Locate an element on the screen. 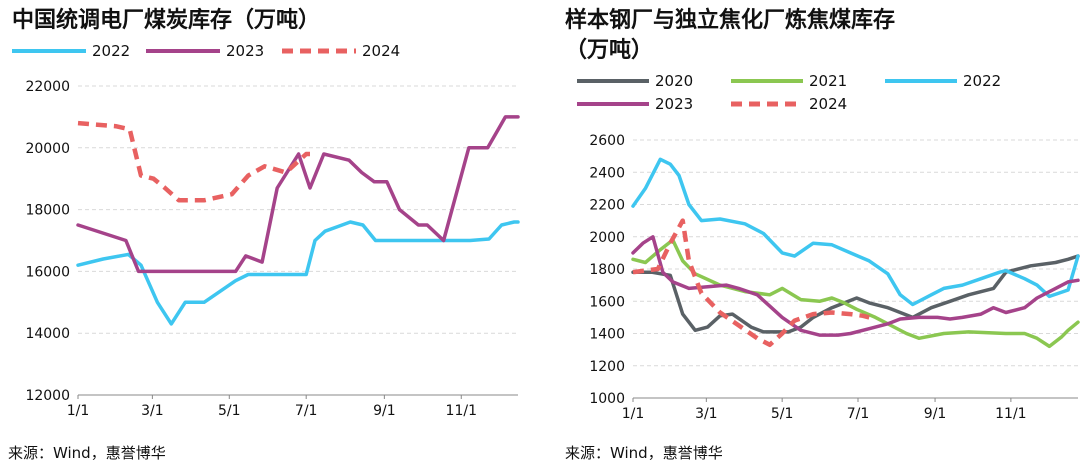 The height and width of the screenshot is (470, 1080). y-tick-label: 2000 is located at coordinates (607, 238).